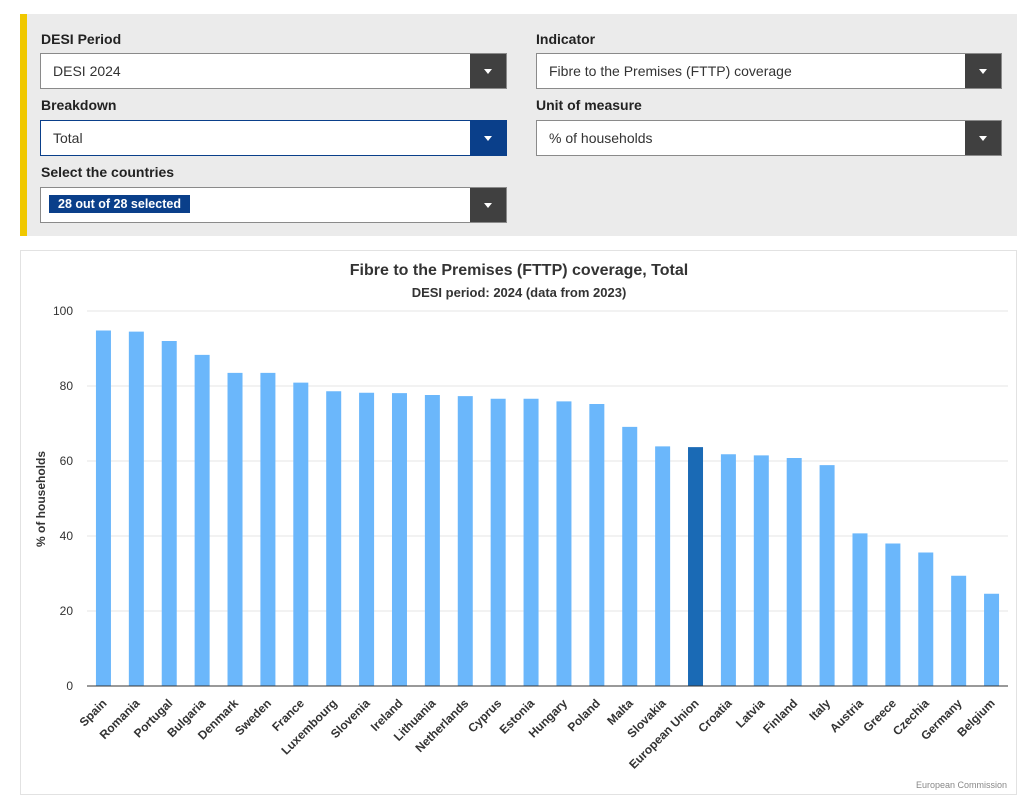 This screenshot has width=1033, height=802. What do you see at coordinates (959, 630) in the screenshot?
I see `bar-germany` at bounding box center [959, 630].